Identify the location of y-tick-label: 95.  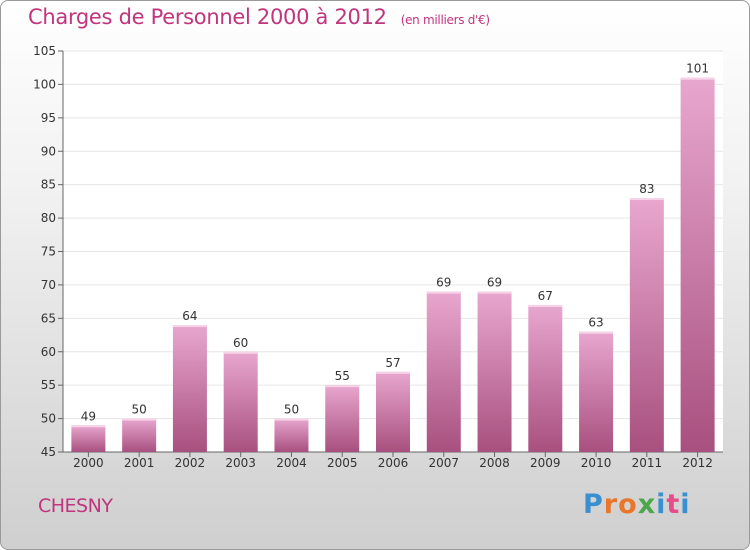
(48, 118).